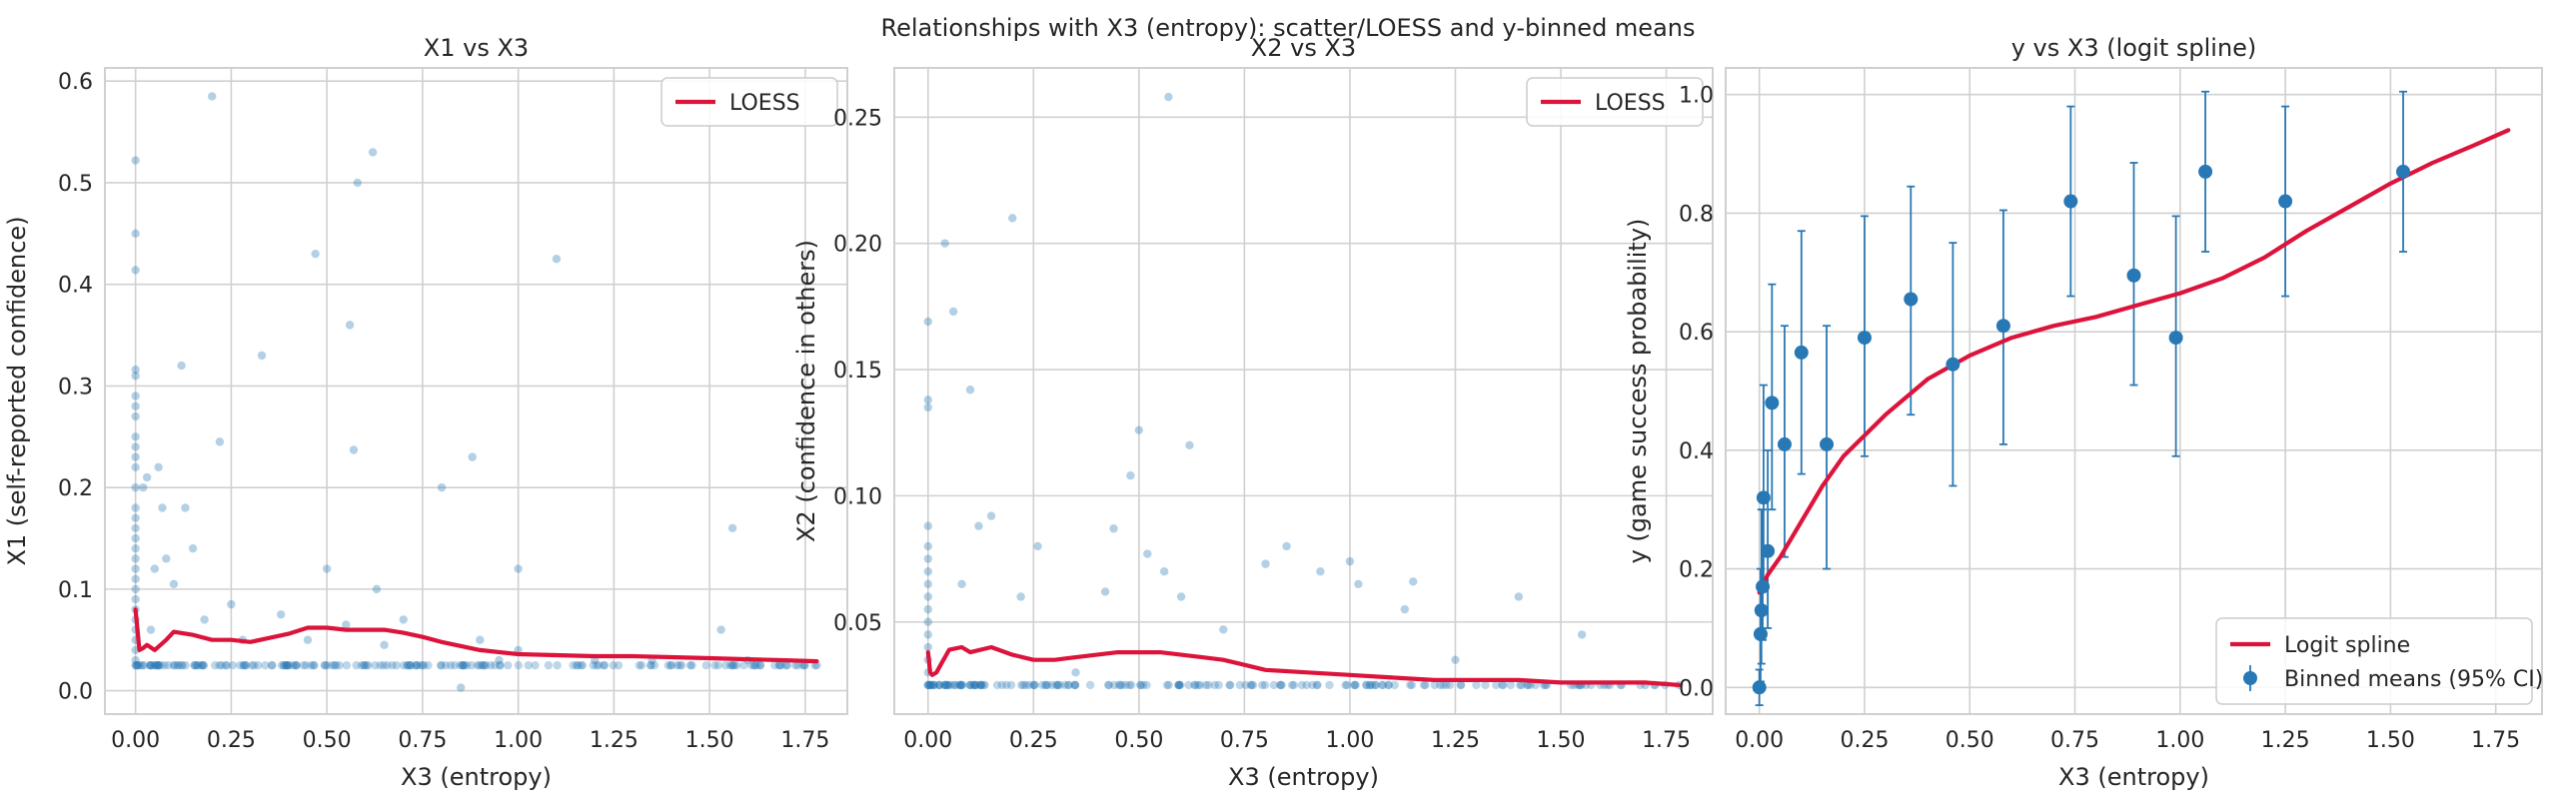 This screenshot has width=2576, height=807. I want to click on y-tick-label: 0.10, so click(857, 497).